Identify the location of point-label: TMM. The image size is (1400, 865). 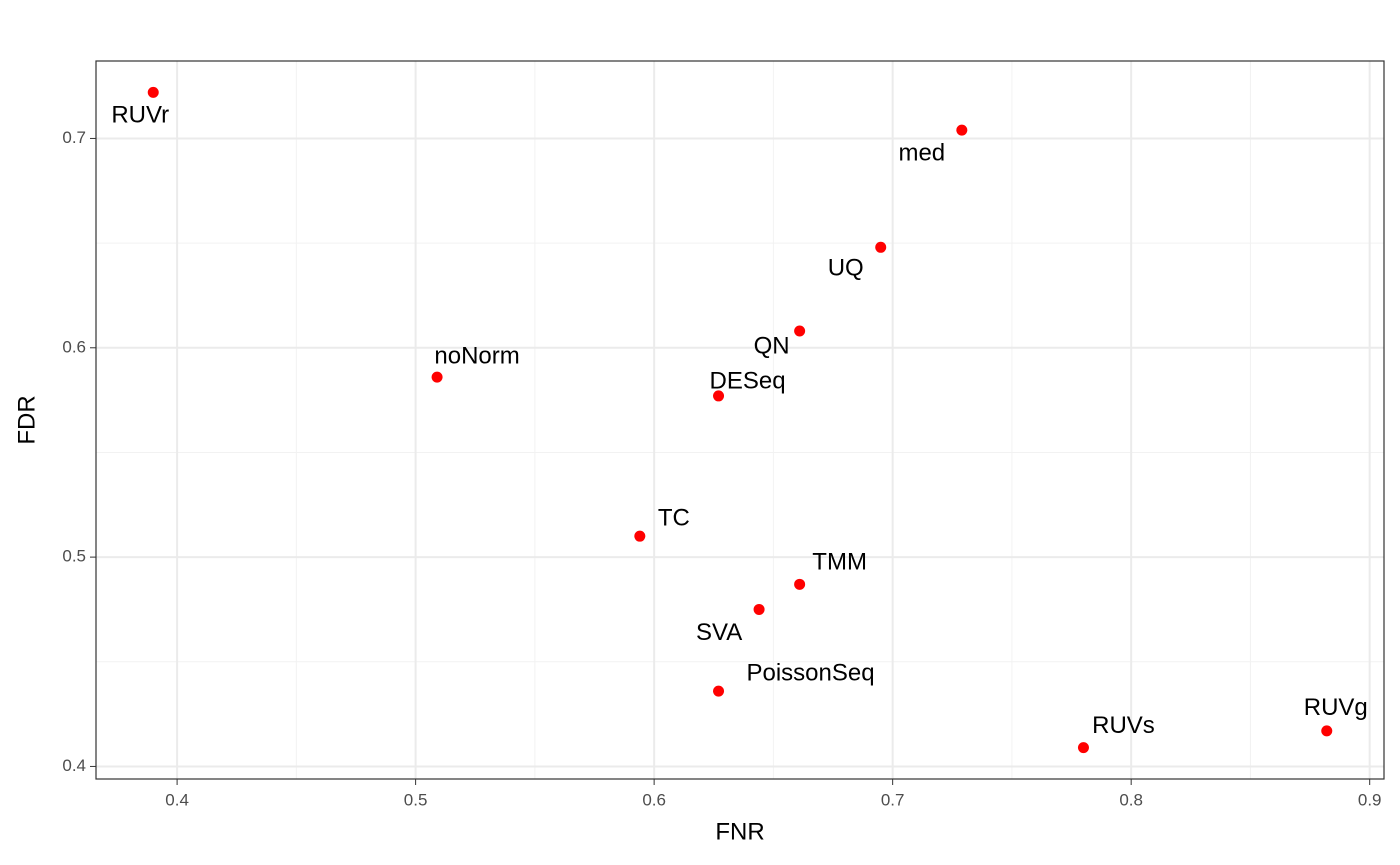
(839, 562).